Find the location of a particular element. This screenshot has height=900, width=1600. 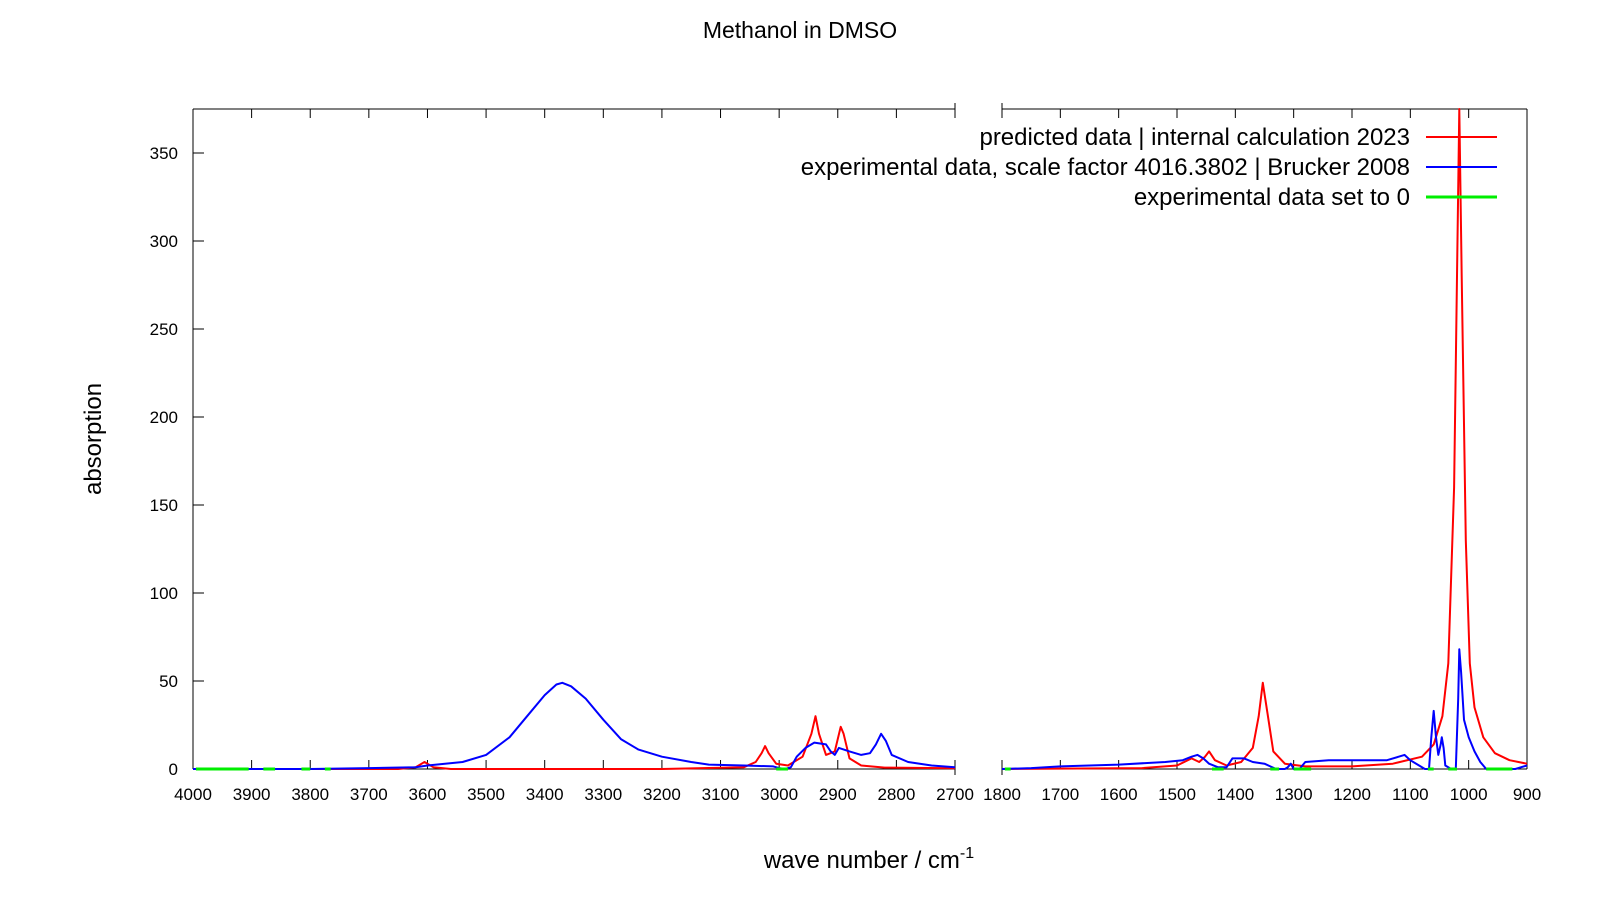

x-axis-label: wave number / cm-1 is located at coordinates (868, 859).